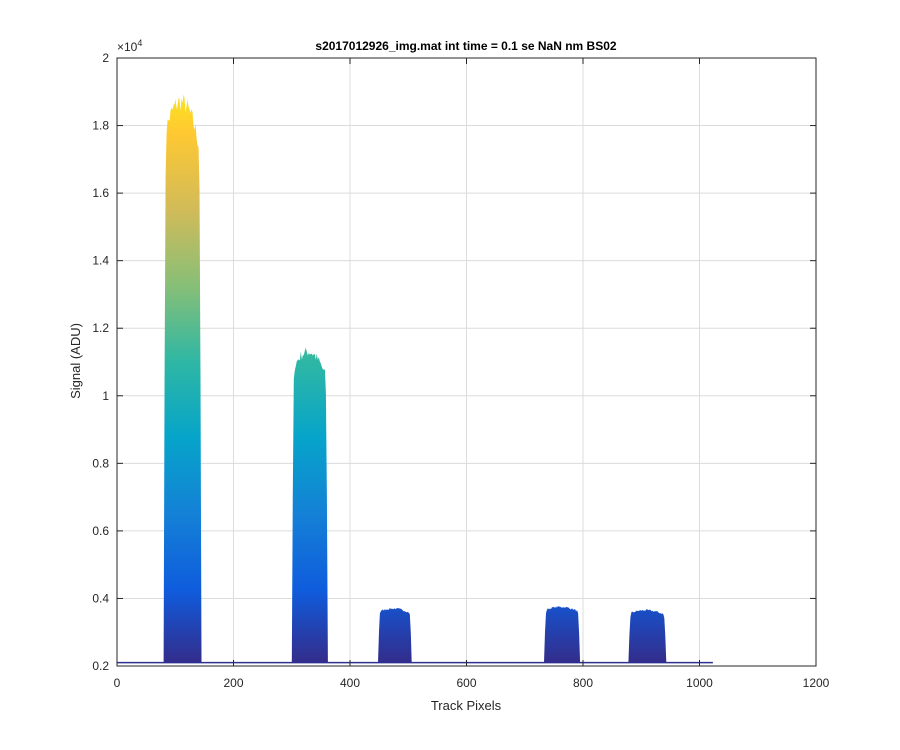  I want to click on x-tick-label: 1000, so click(699, 683).